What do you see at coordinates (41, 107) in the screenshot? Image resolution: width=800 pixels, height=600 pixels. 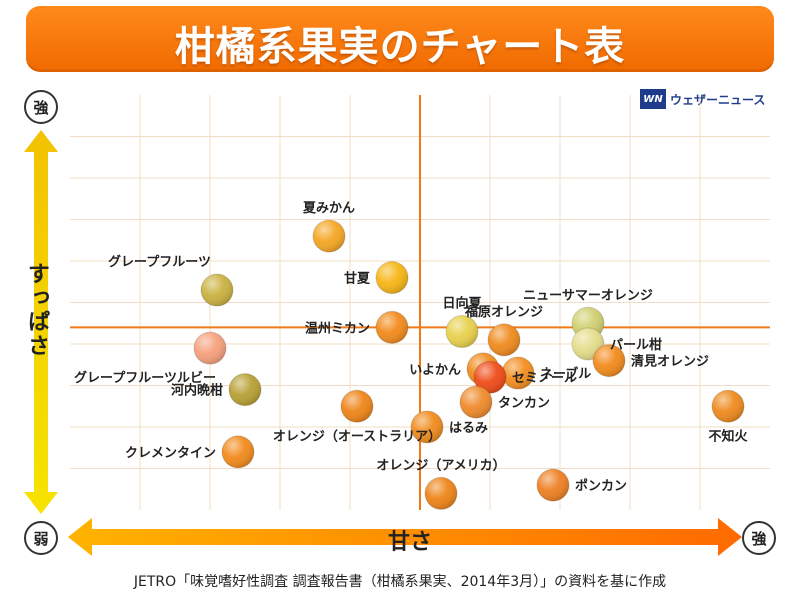 I see `y-high-marker: 強` at bounding box center [41, 107].